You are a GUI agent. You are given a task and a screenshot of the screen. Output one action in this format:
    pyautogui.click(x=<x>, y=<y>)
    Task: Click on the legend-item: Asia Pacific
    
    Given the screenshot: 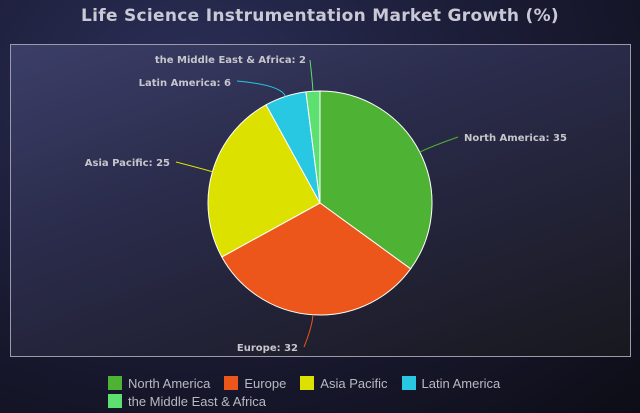 What is the action you would take?
    pyautogui.click(x=344, y=383)
    